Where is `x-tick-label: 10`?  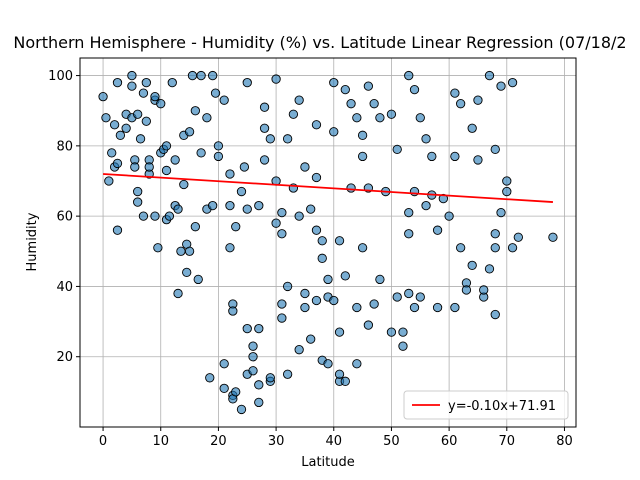
x-tick-label: 10 is located at coordinates (160, 441).